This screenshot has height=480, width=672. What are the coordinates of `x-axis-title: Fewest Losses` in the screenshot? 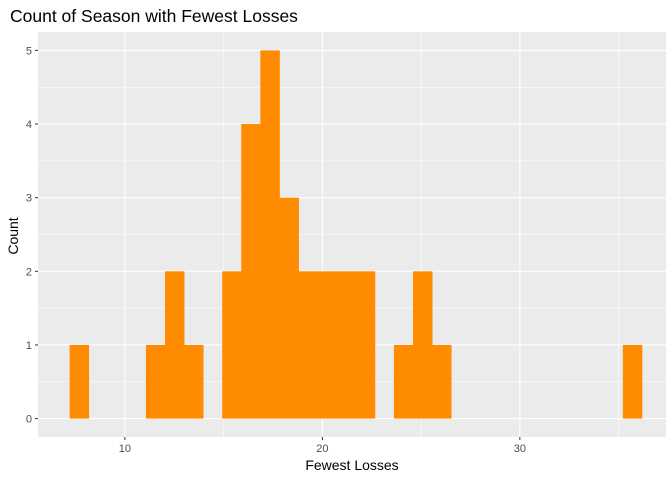 It's located at (351, 465).